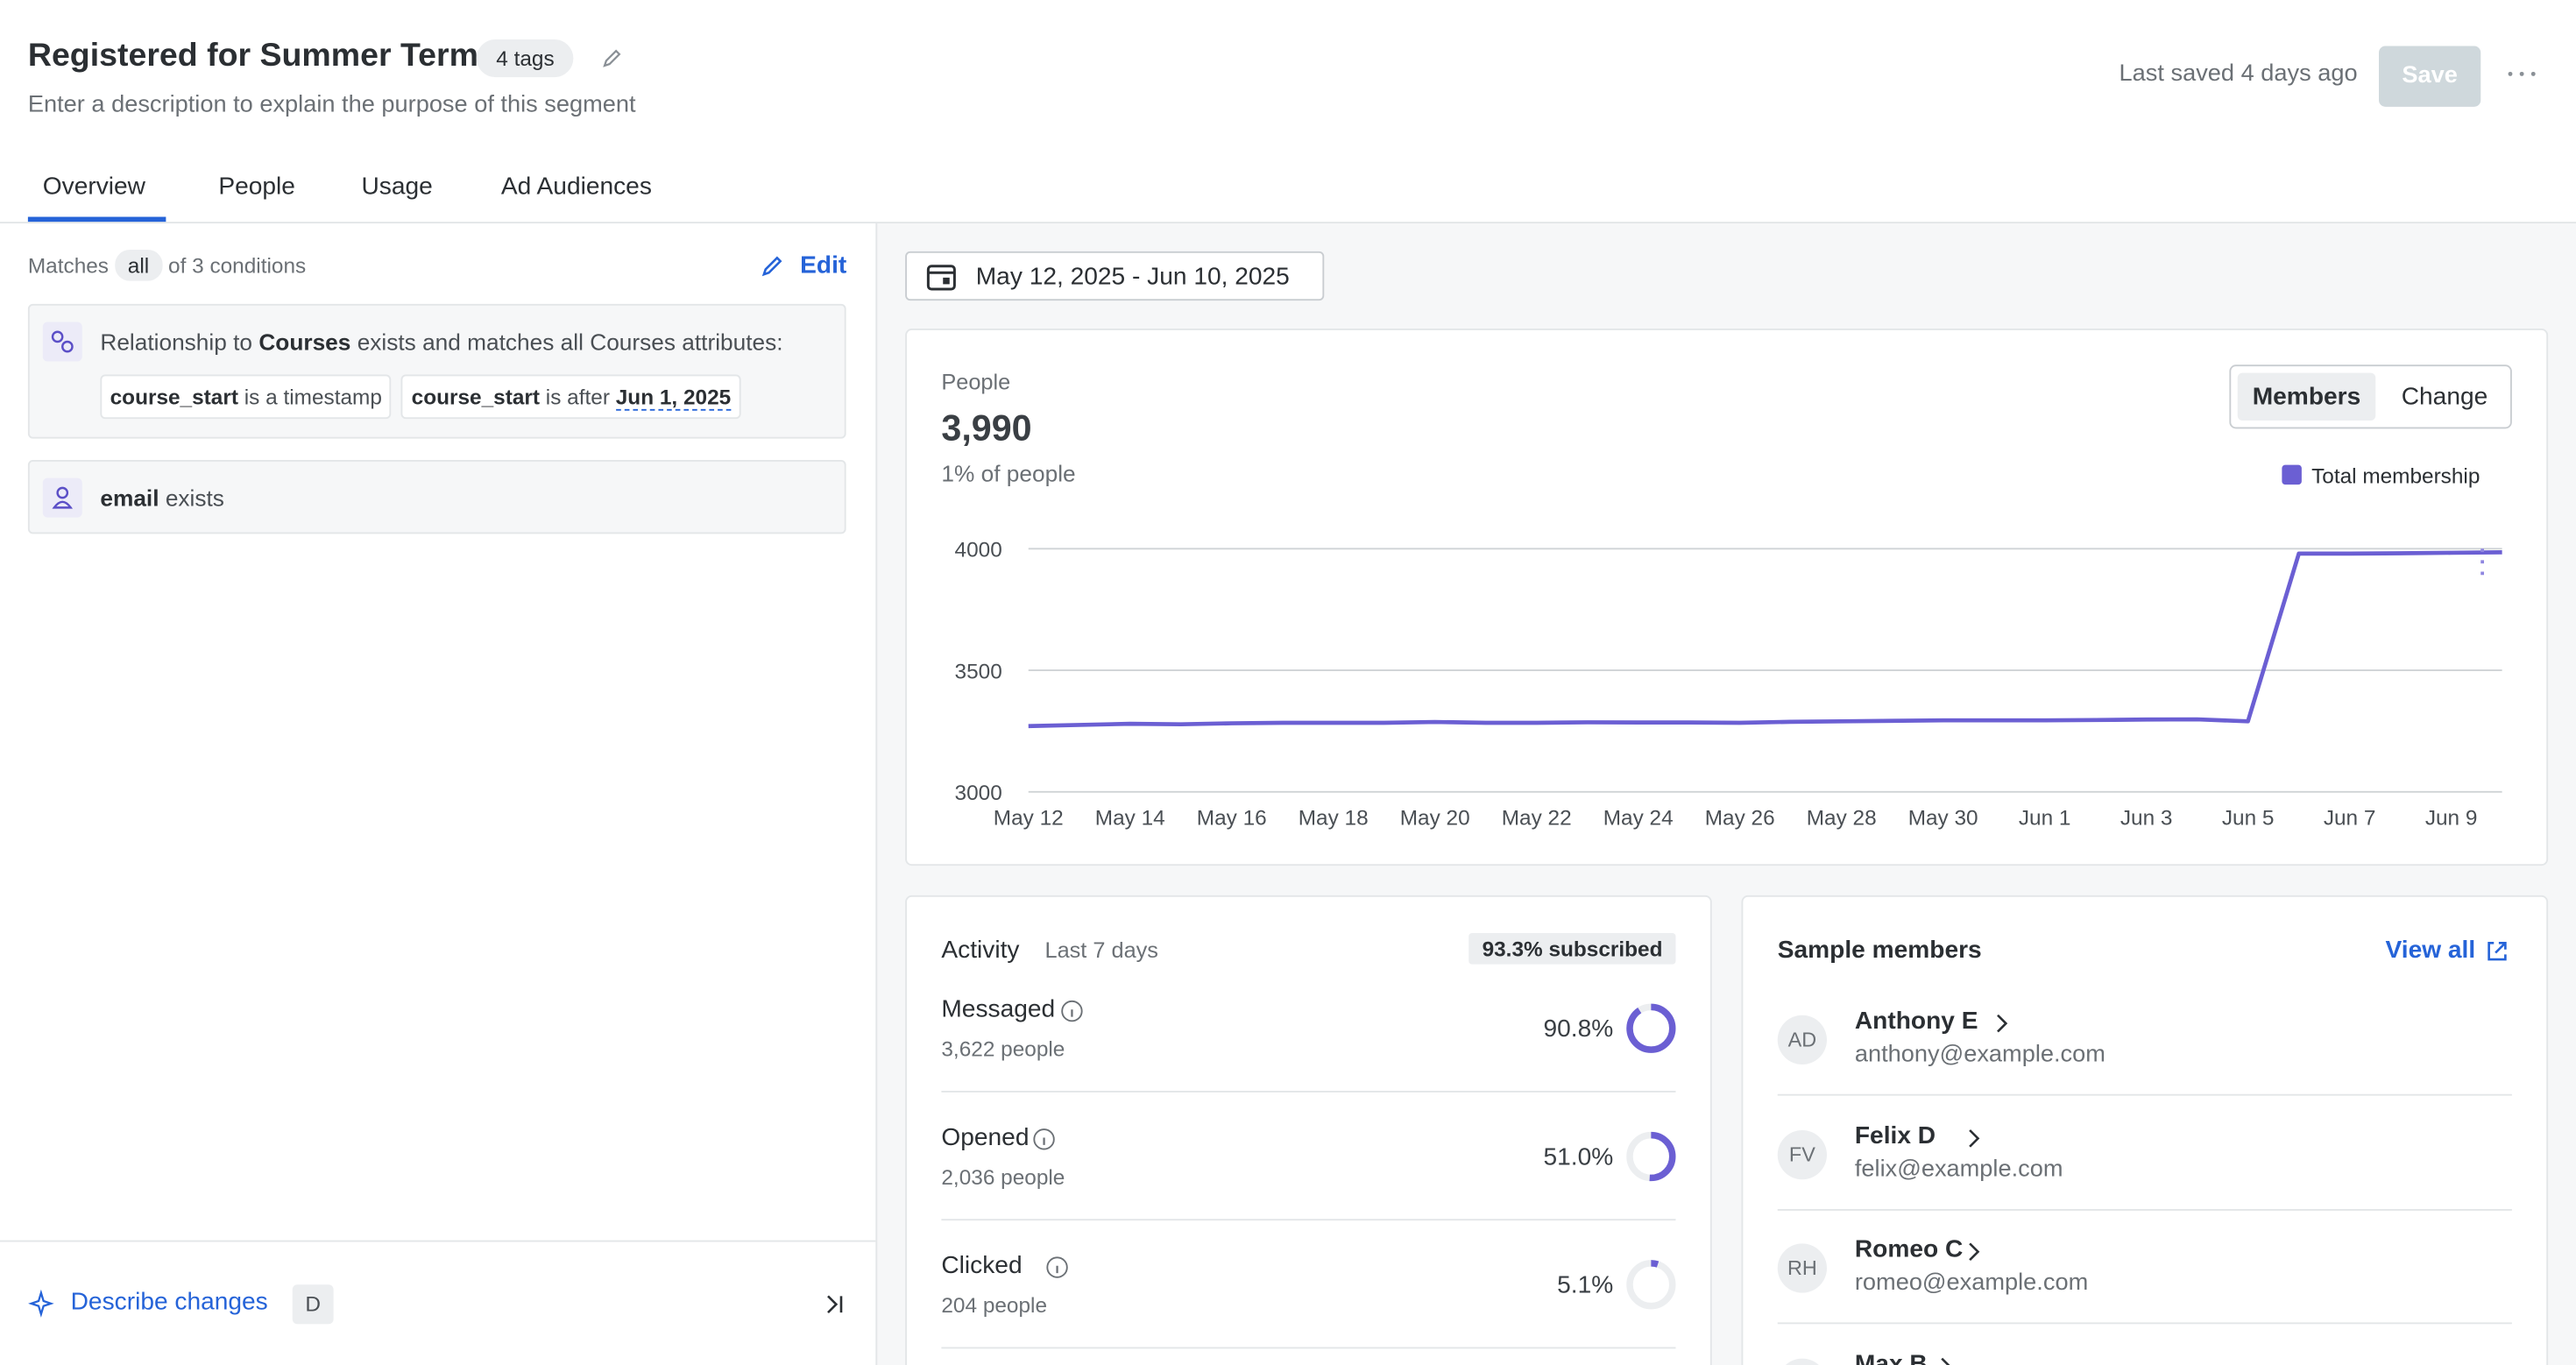  I want to click on metric-percent: 5.1%, so click(1585, 1285).